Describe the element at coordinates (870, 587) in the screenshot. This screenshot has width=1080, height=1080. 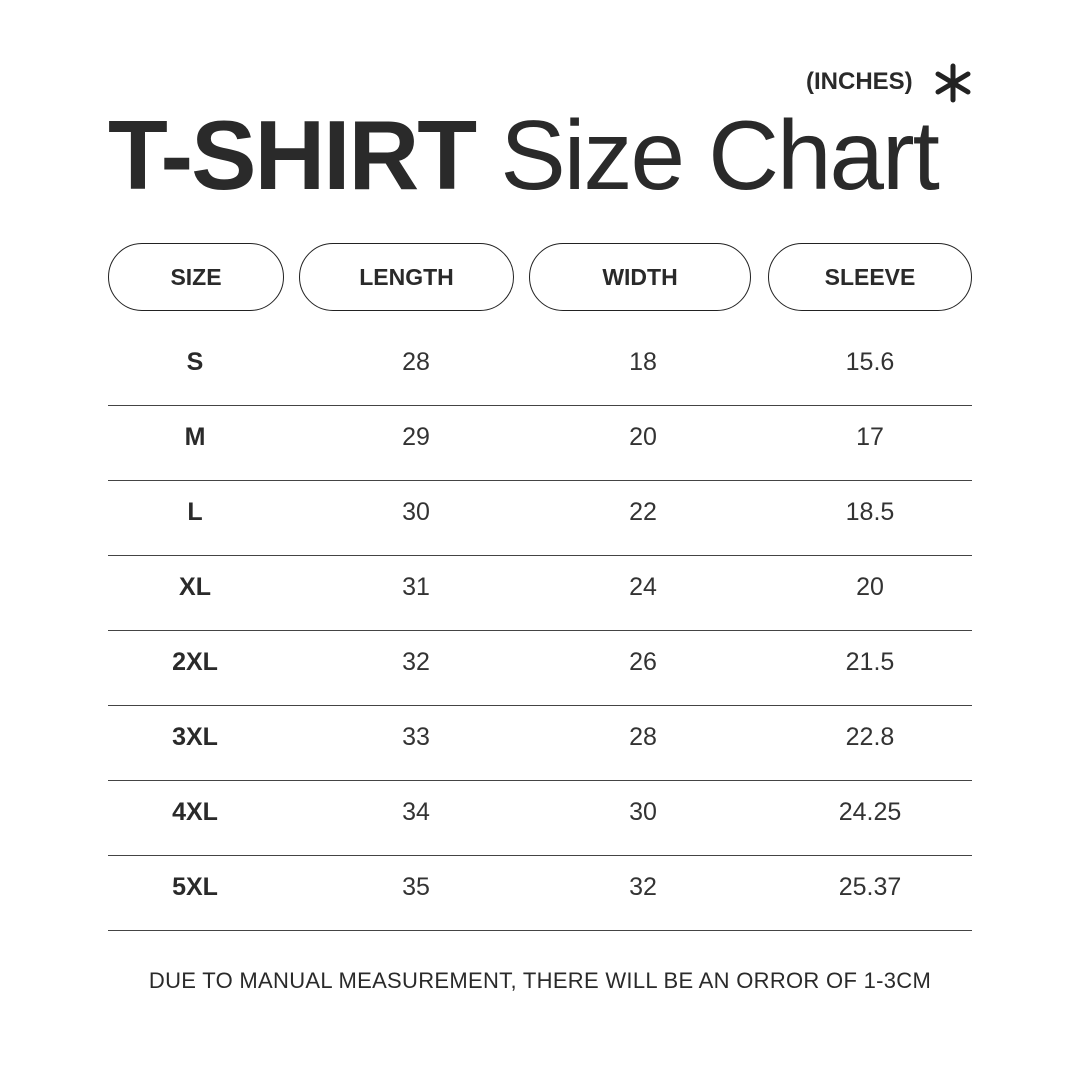
I see `cell-sleeve: 20` at that location.